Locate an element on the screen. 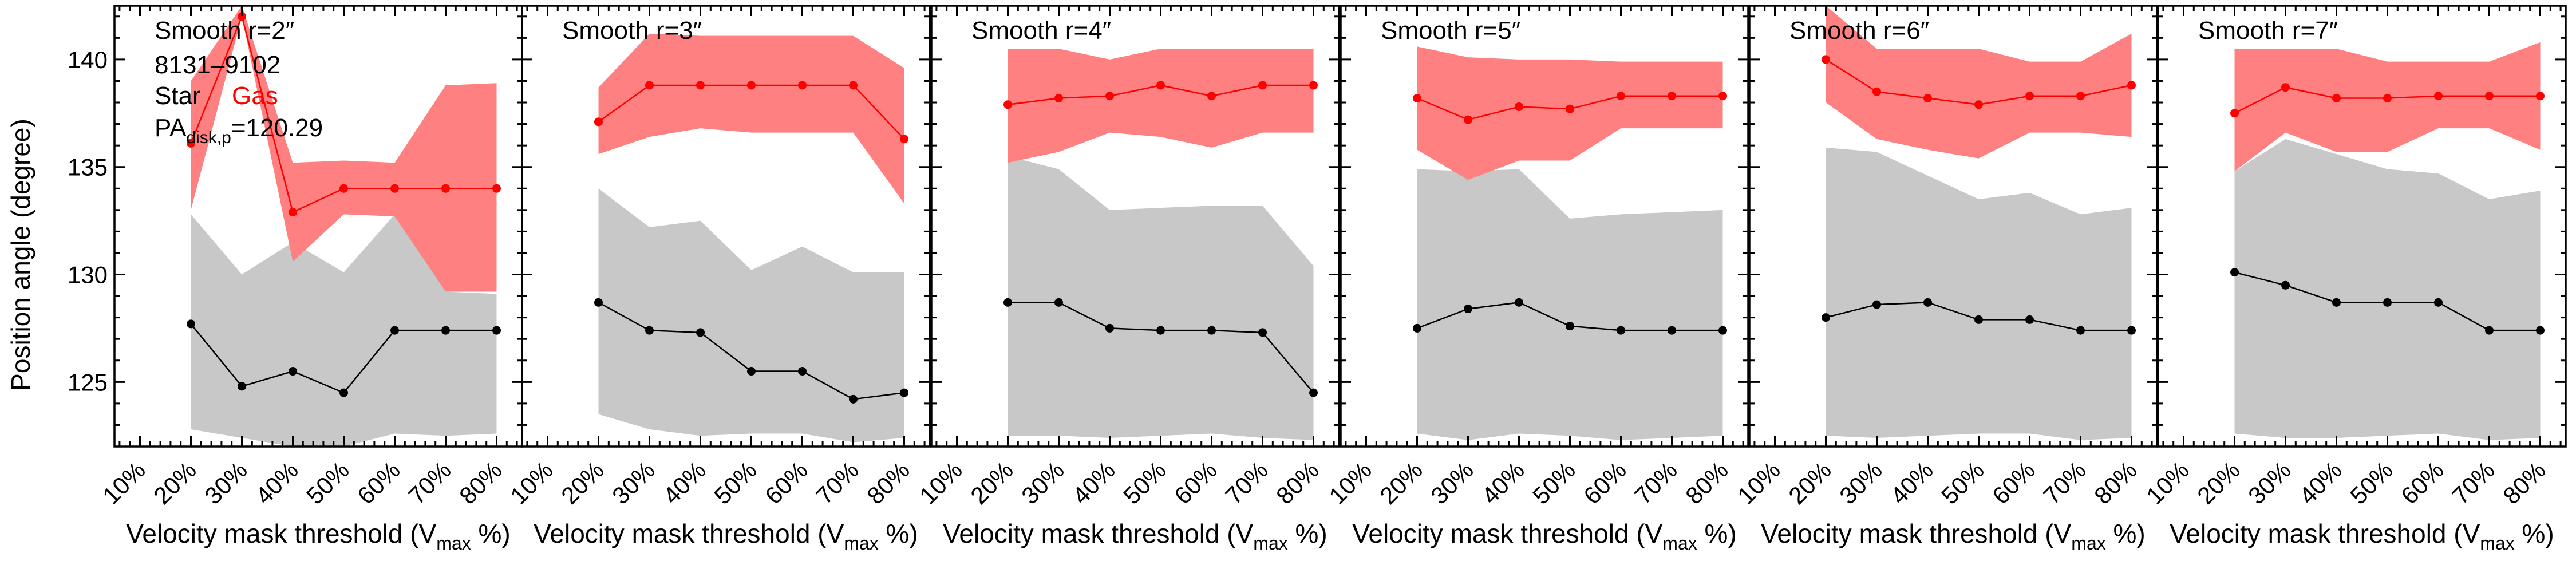  pa-prefix: PA is located at coordinates (171, 128).